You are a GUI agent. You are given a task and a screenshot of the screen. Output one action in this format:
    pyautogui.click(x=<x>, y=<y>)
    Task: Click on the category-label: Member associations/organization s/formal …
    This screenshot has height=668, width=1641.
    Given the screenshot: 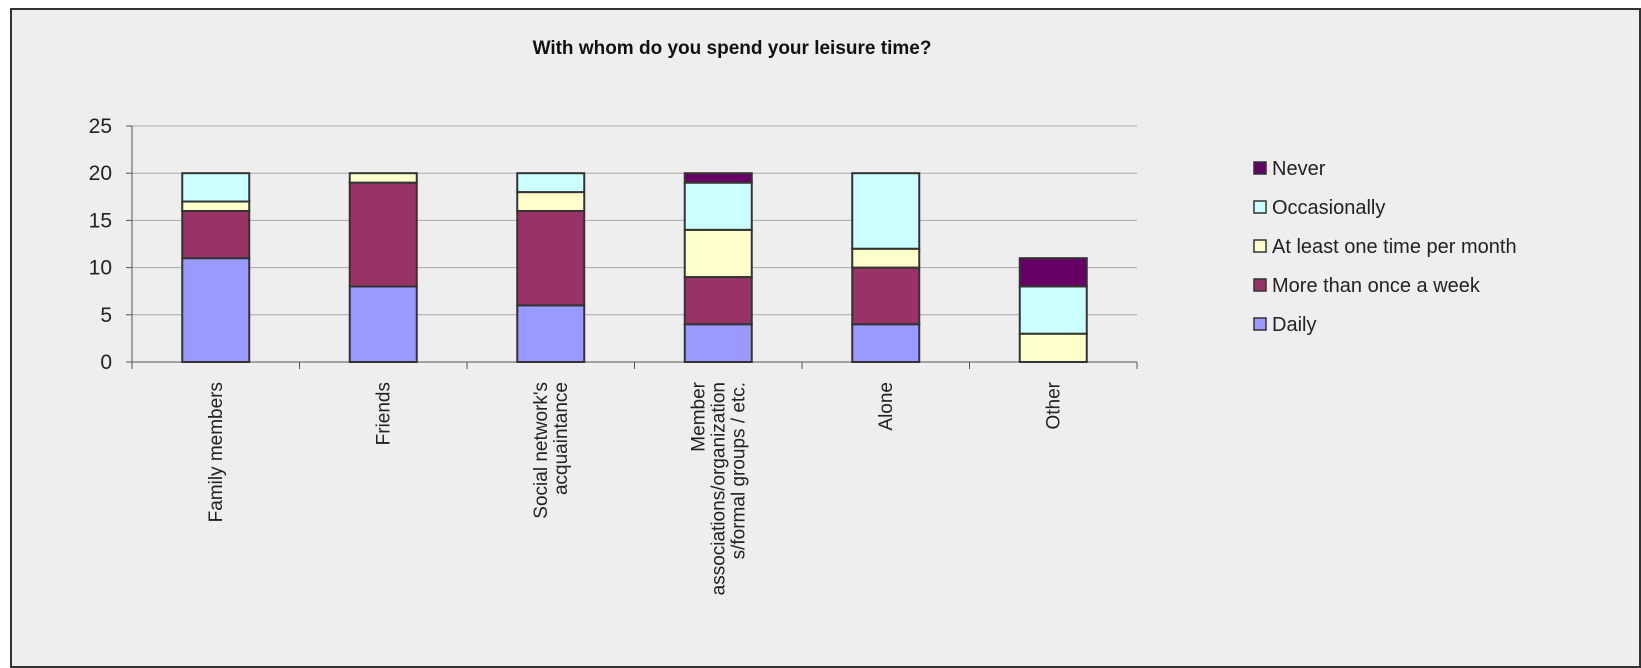 What is the action you would take?
    pyautogui.click(x=718, y=488)
    